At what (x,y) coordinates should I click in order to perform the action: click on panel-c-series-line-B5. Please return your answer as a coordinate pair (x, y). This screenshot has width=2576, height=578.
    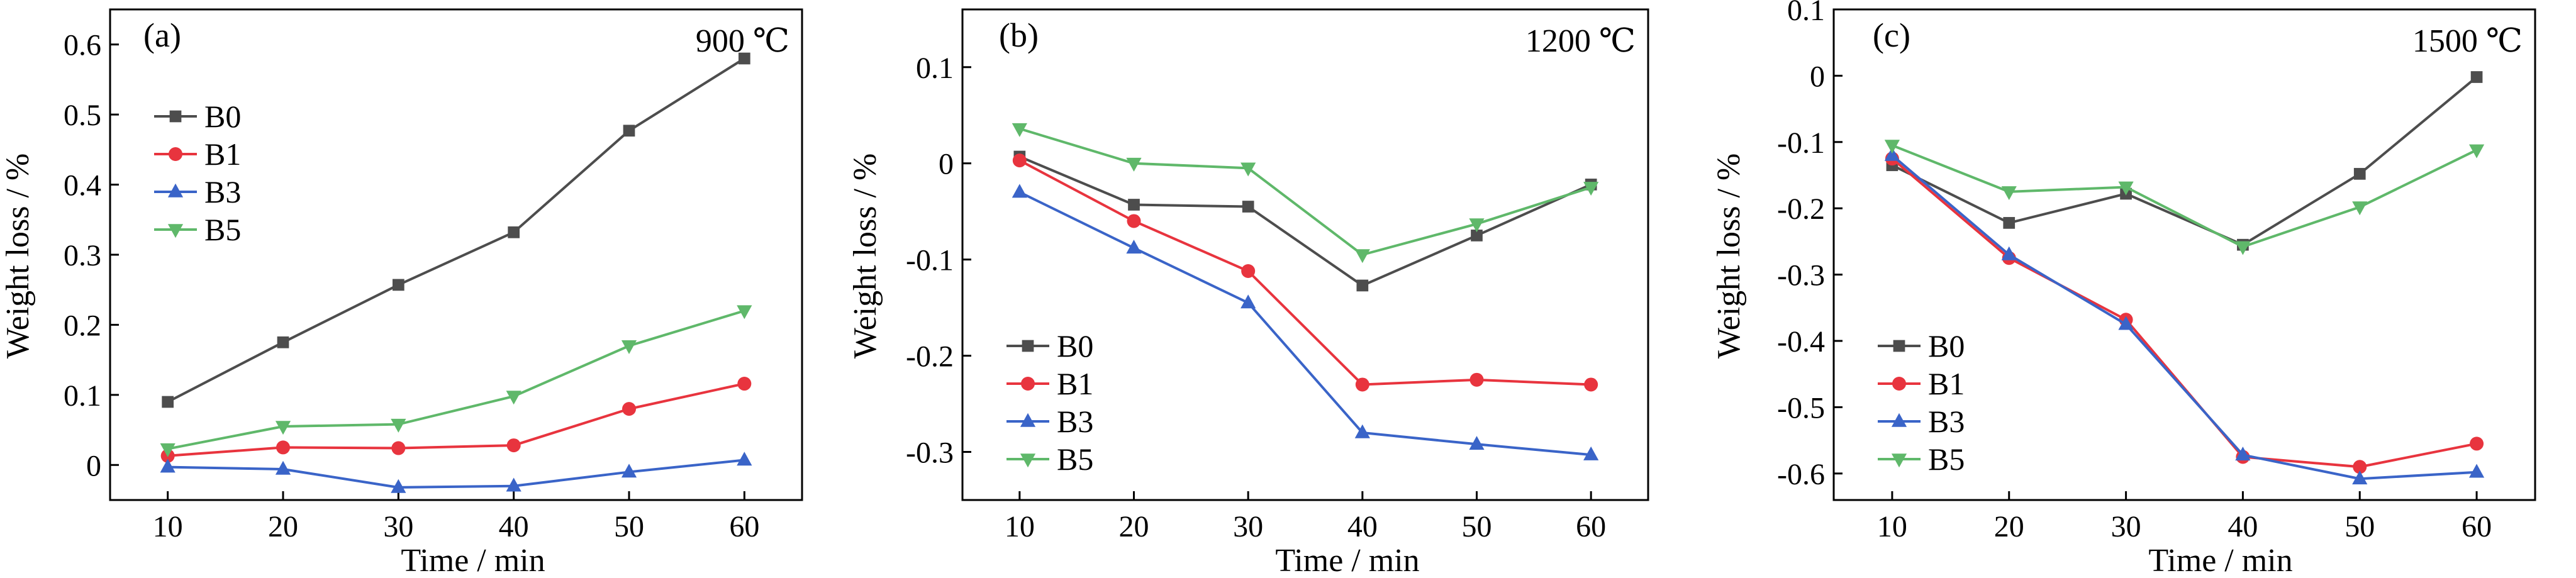
    Looking at the image, I should click on (2184, 196).